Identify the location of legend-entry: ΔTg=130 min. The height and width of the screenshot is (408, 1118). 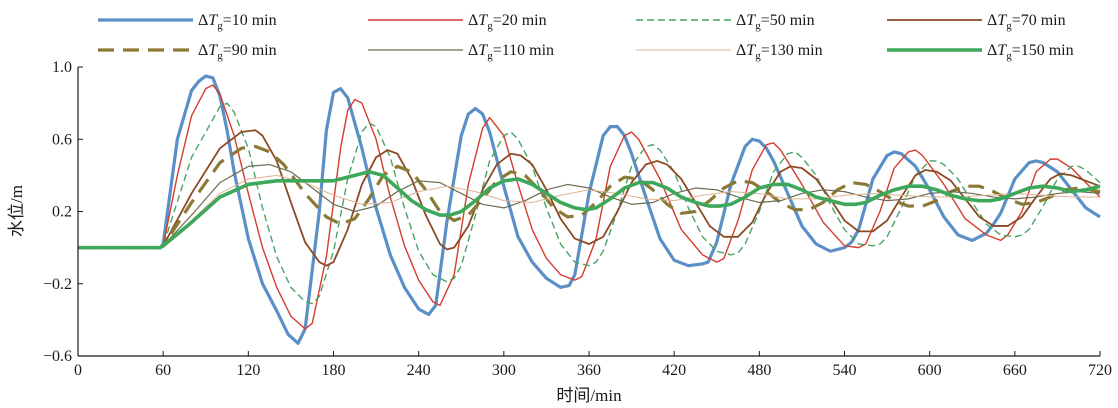
(729, 52).